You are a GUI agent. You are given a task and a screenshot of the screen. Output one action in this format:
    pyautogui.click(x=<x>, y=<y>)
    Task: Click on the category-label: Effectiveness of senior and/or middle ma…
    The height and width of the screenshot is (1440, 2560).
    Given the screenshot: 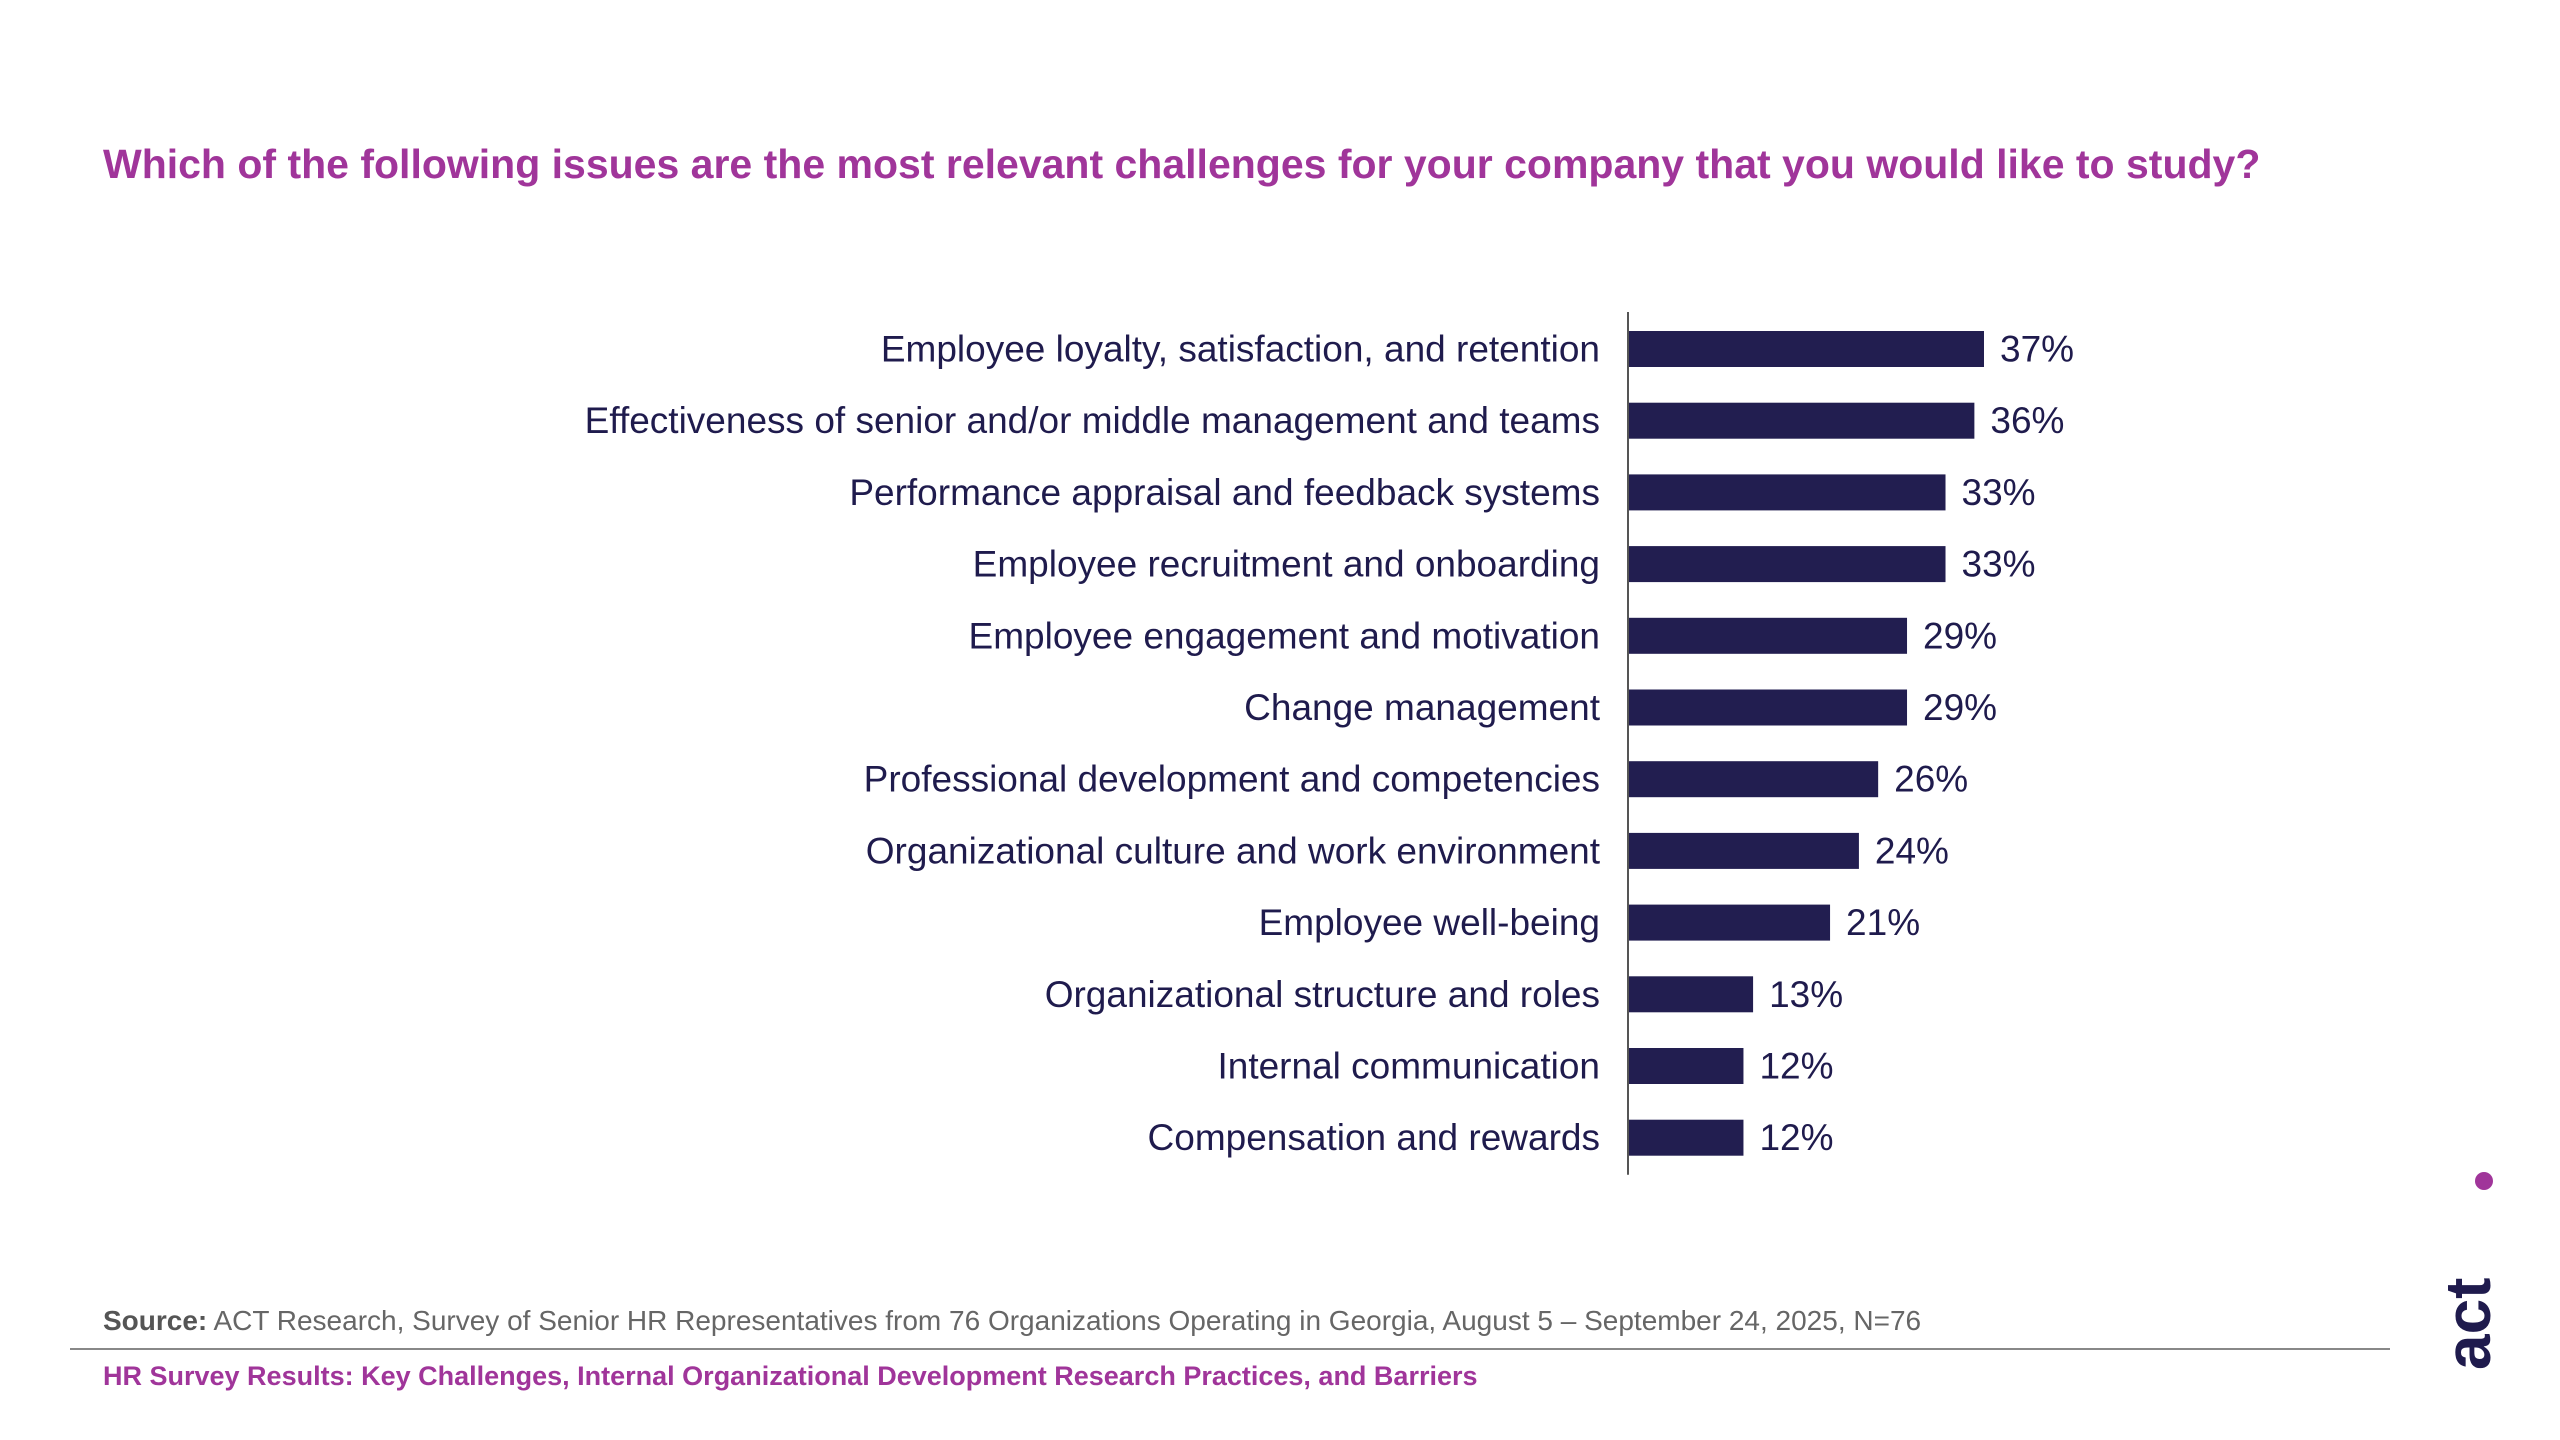 What is the action you would take?
    pyautogui.click(x=1092, y=420)
    